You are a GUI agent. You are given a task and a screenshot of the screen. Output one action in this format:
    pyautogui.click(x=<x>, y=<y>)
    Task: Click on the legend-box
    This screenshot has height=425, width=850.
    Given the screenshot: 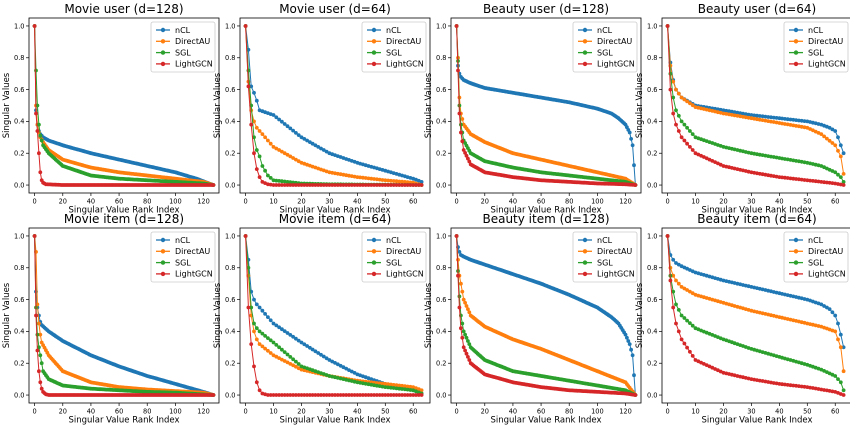 What is the action you would take?
    pyautogui.click(x=183, y=257)
    